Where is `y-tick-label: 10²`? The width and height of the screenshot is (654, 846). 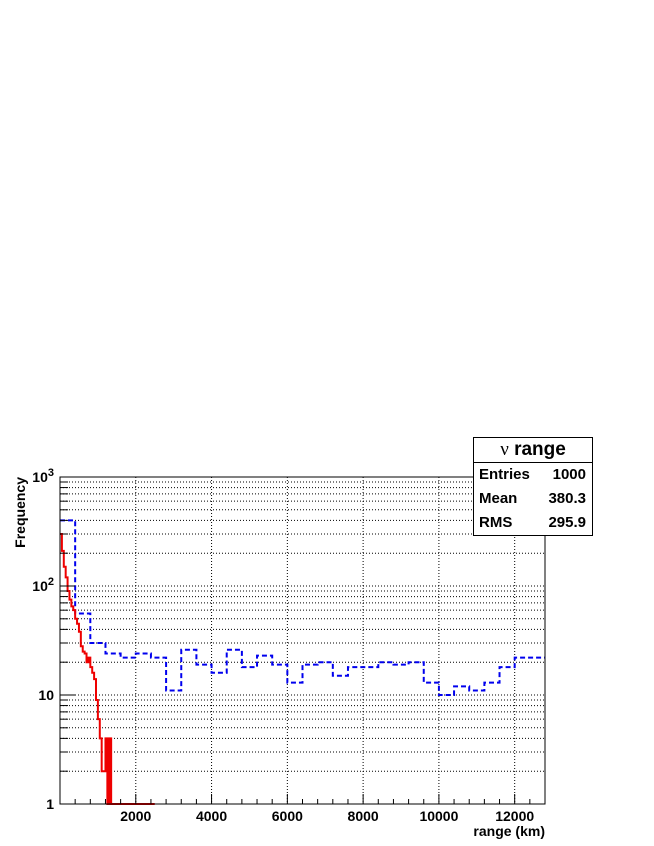 y-tick-label: 10² is located at coordinates (43, 585).